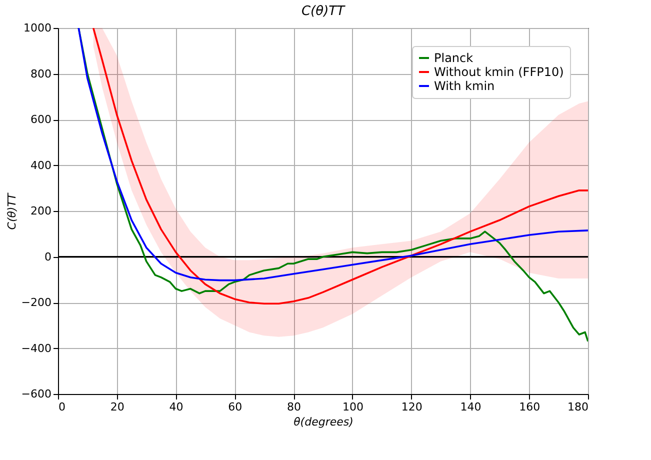  I want to click on legend-label: Planck, so click(454, 58).